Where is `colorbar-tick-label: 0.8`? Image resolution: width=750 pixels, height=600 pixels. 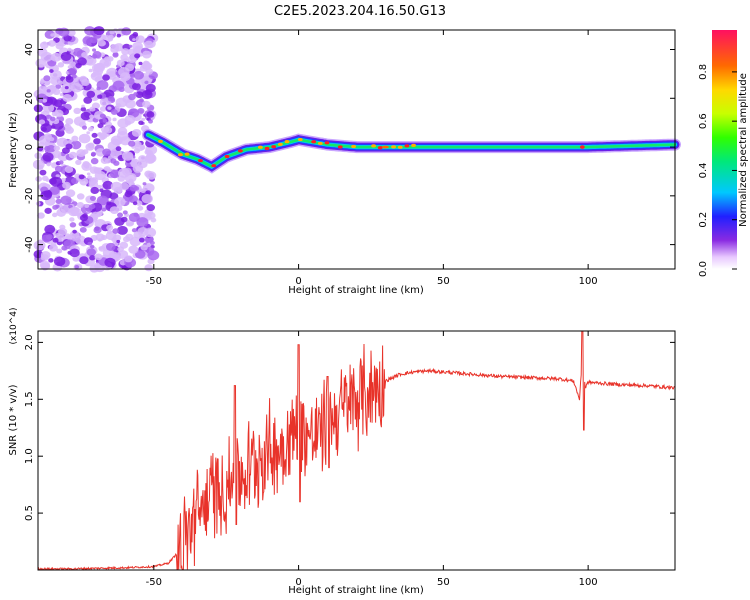
colorbar-tick-label: 0.8 is located at coordinates (703, 72).